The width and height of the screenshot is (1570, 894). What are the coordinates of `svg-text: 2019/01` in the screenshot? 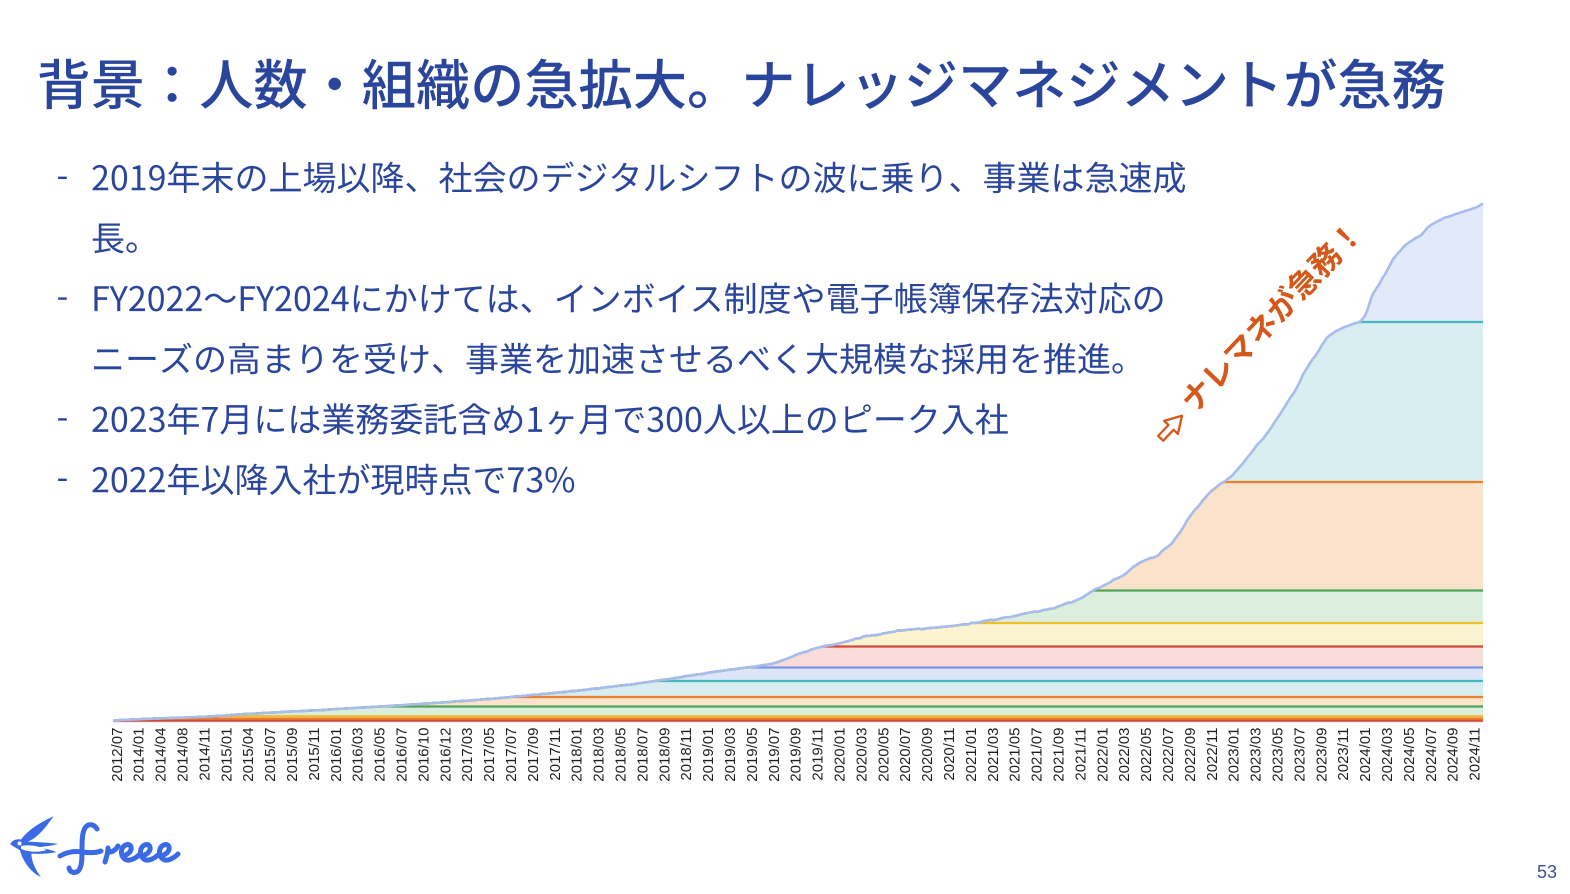 It's located at (708, 755).